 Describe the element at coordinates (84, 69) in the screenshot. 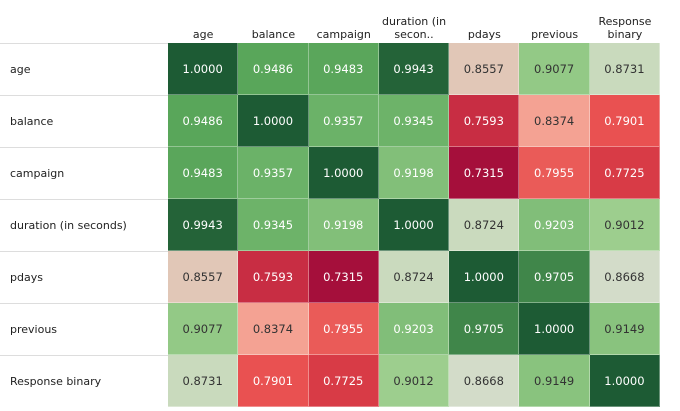

I see `row-label: age` at that location.